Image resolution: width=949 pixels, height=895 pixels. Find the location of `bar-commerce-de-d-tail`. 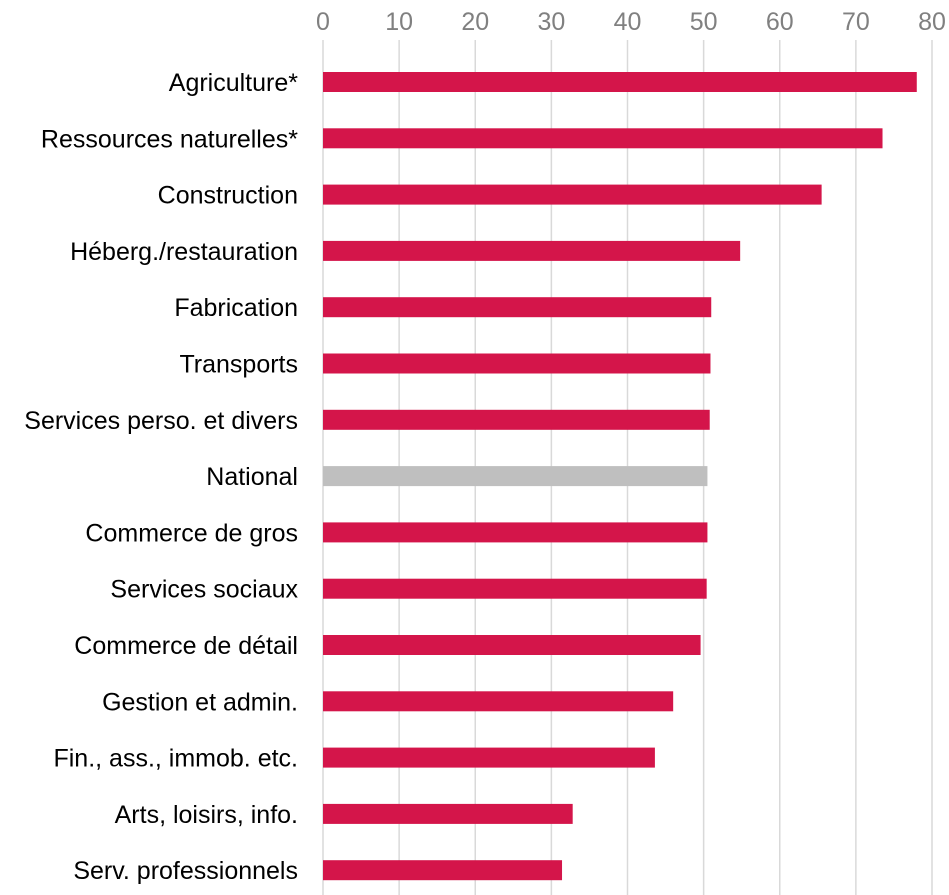

bar-commerce-de-d-tail is located at coordinates (512, 645).